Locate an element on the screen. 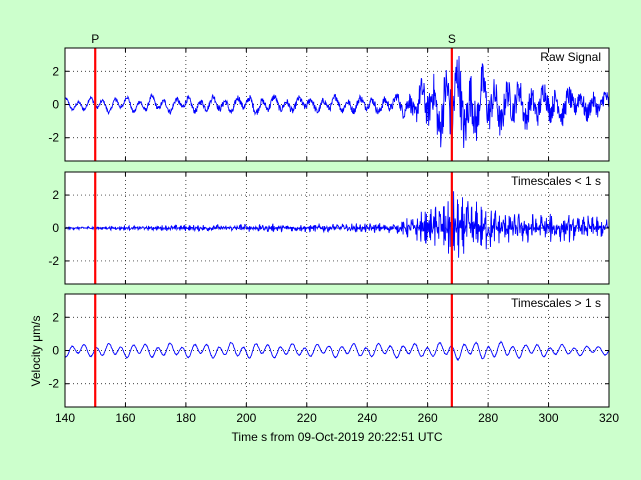 Image resolution: width=641 pixels, height=480 pixels. y-axis-label: Velocity μm/s is located at coordinates (36, 351).